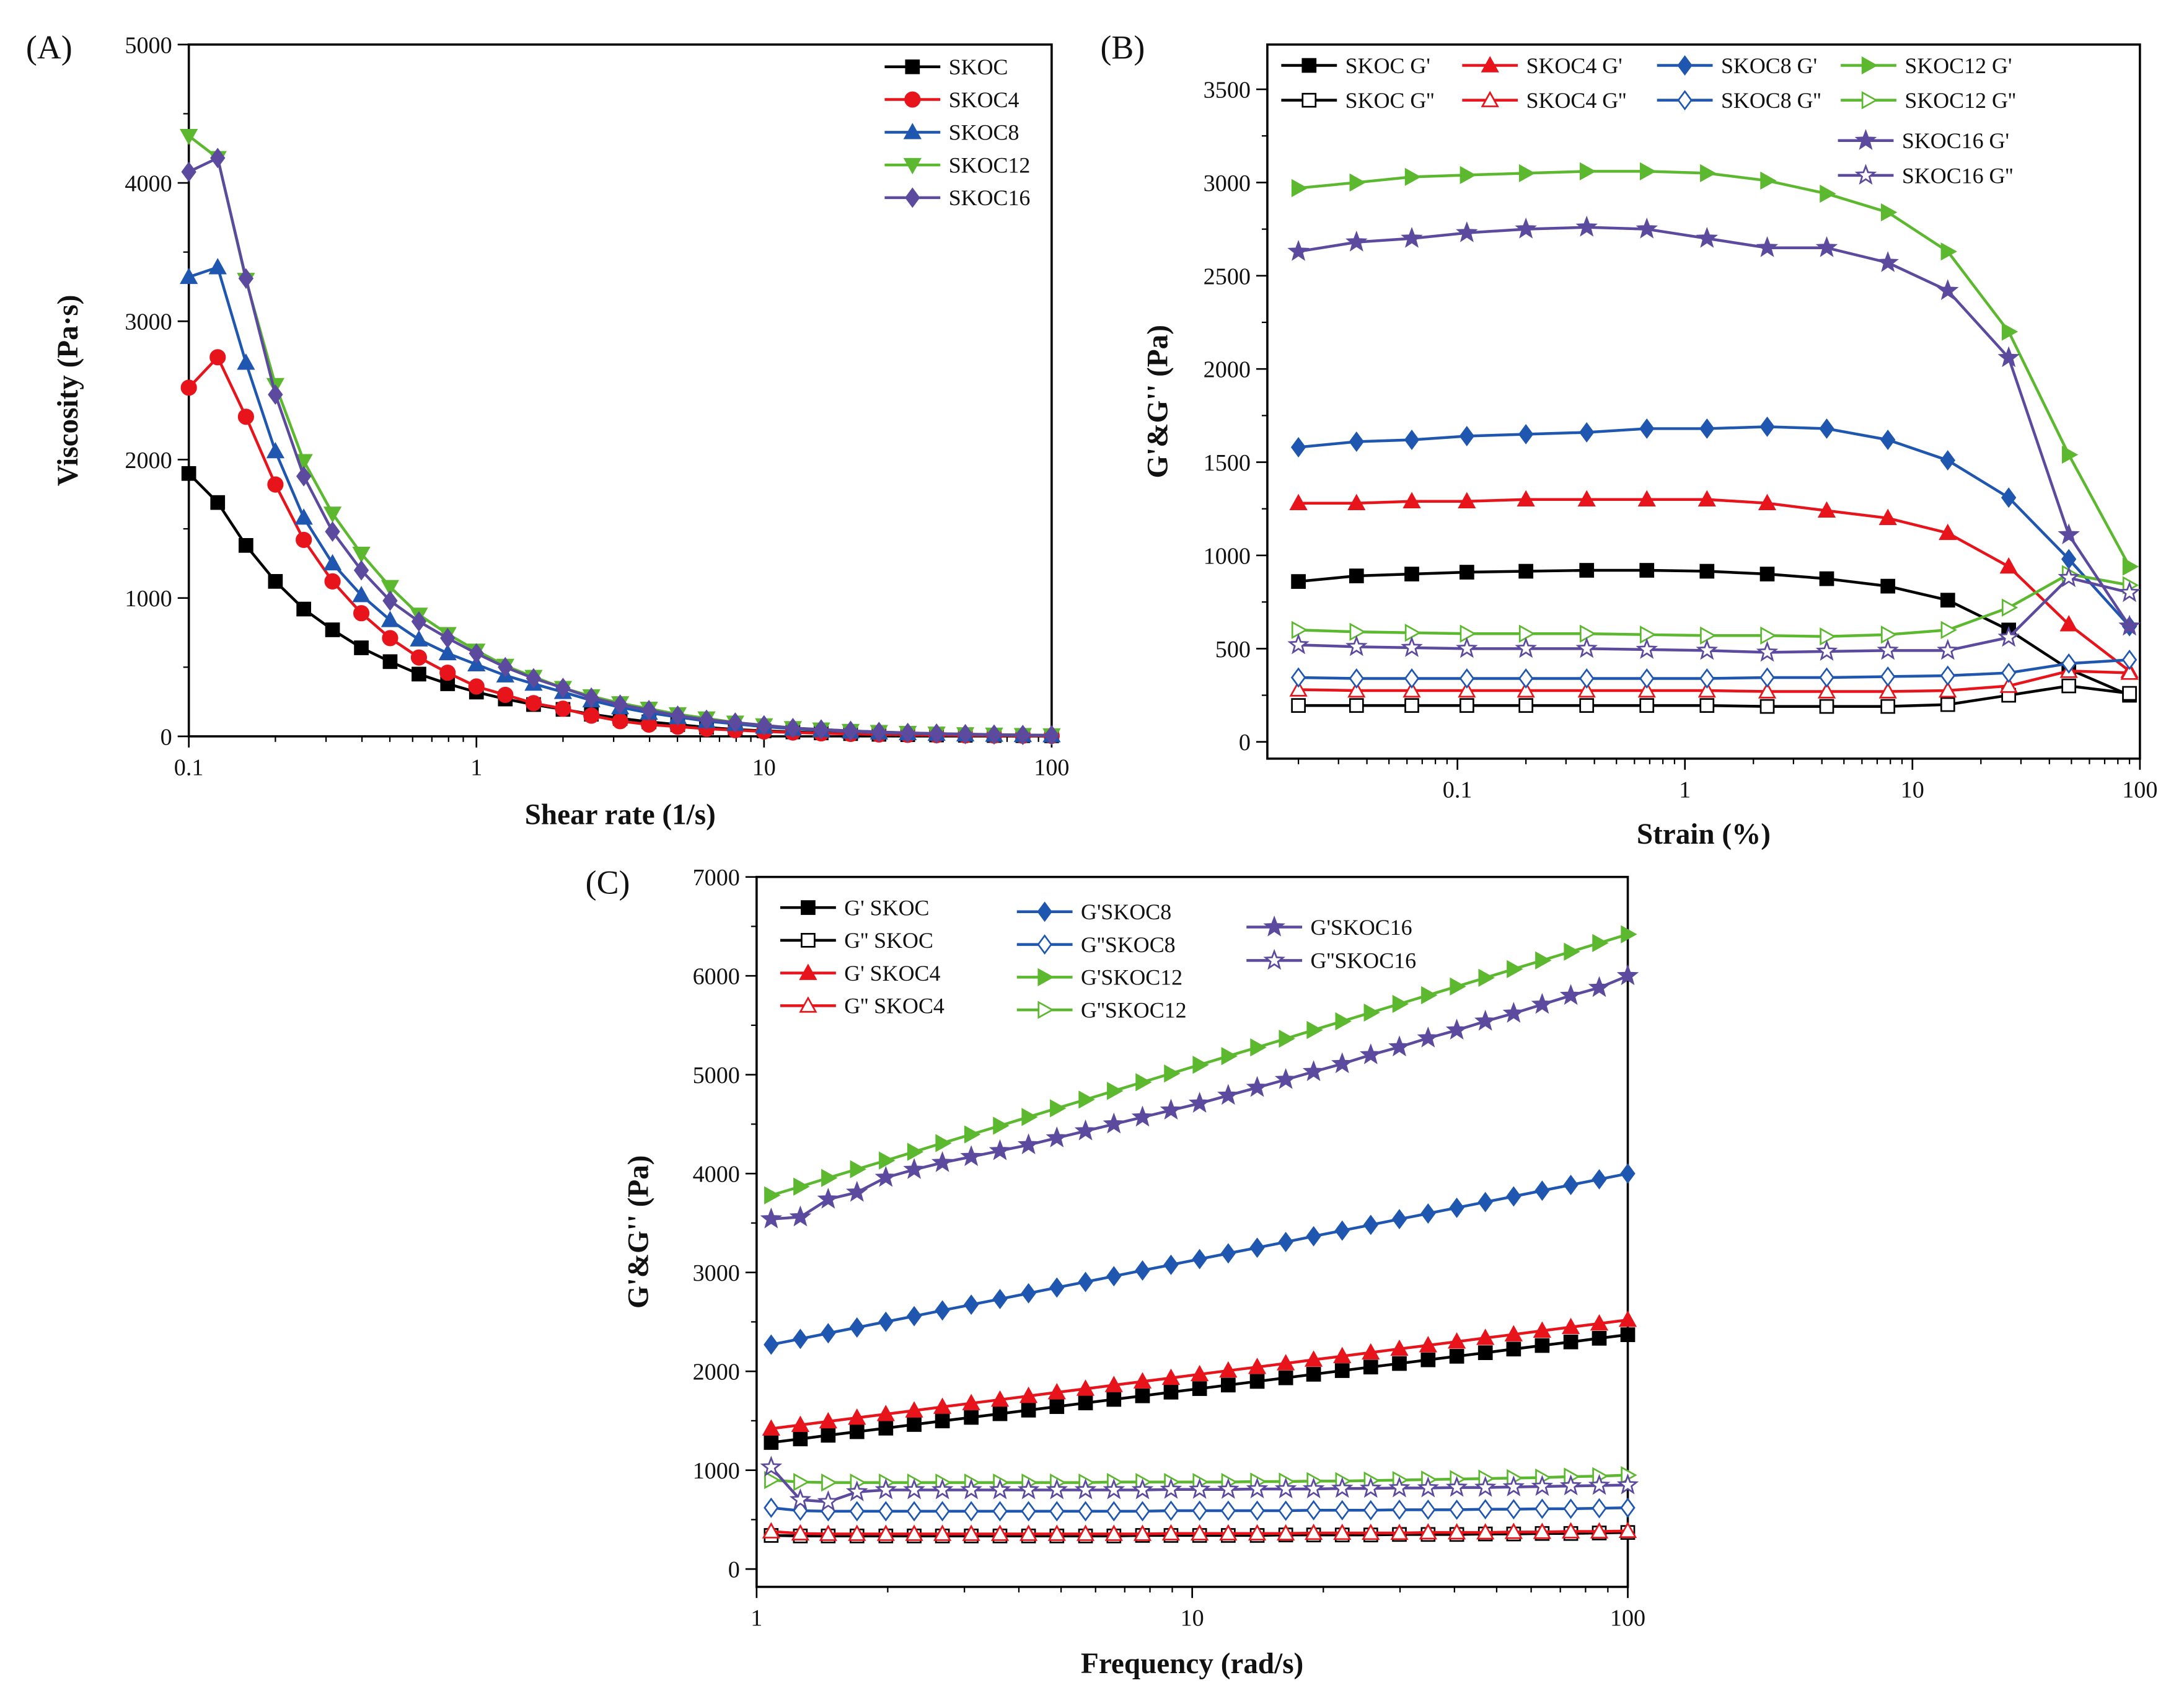 The image size is (2184, 1701). Describe the element at coordinates (1227, 556) in the screenshot. I see `y-tick-label: 1000` at that location.